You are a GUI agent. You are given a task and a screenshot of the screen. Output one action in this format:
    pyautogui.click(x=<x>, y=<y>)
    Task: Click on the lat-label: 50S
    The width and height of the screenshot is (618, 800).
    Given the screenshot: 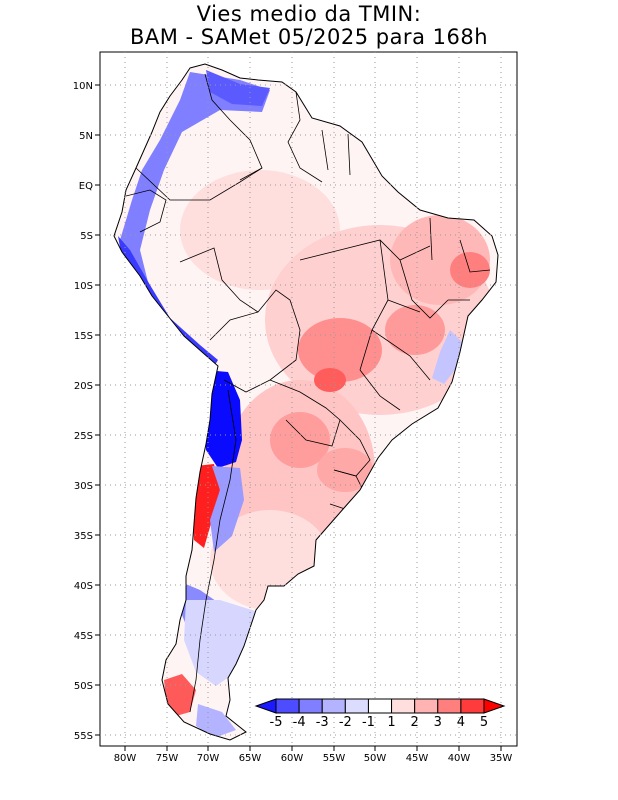 What is the action you would take?
    pyautogui.click(x=83, y=686)
    